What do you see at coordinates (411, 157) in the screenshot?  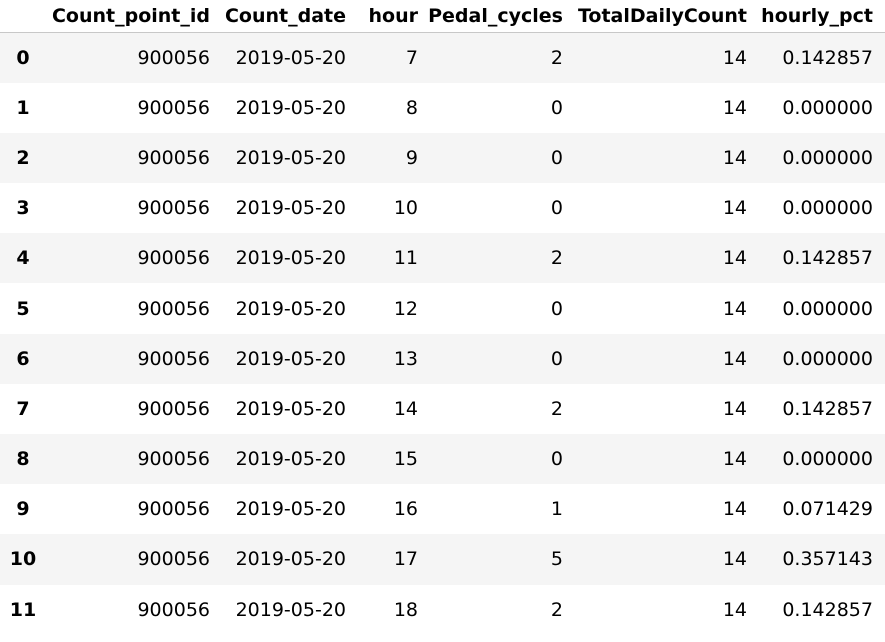 I see `cell-hour: 9` at bounding box center [411, 157].